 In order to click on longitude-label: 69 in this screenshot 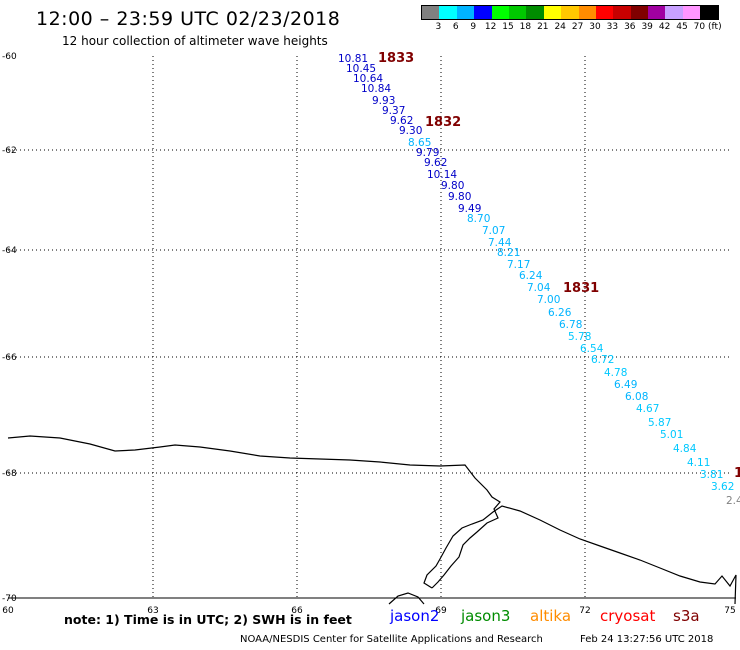, I will do `click(441, 611)`.